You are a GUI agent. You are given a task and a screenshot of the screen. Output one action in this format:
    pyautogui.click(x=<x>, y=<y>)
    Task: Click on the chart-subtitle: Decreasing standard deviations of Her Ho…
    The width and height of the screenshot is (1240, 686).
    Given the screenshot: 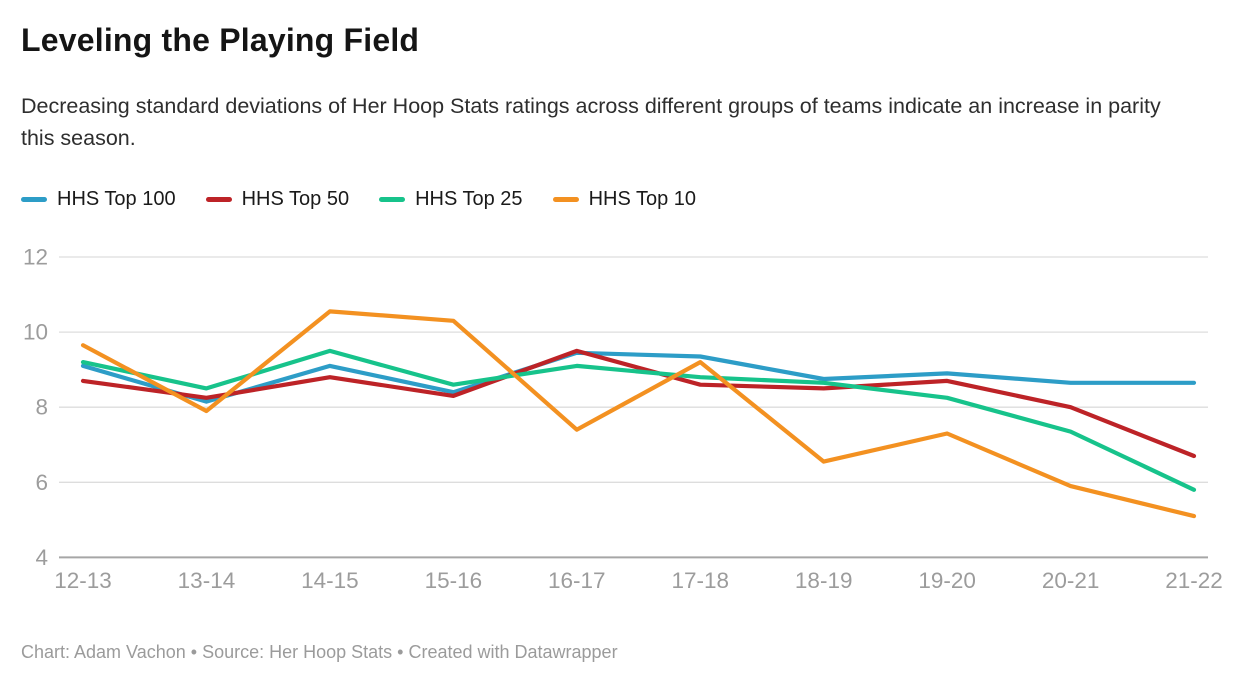 What is the action you would take?
    pyautogui.click(x=591, y=122)
    